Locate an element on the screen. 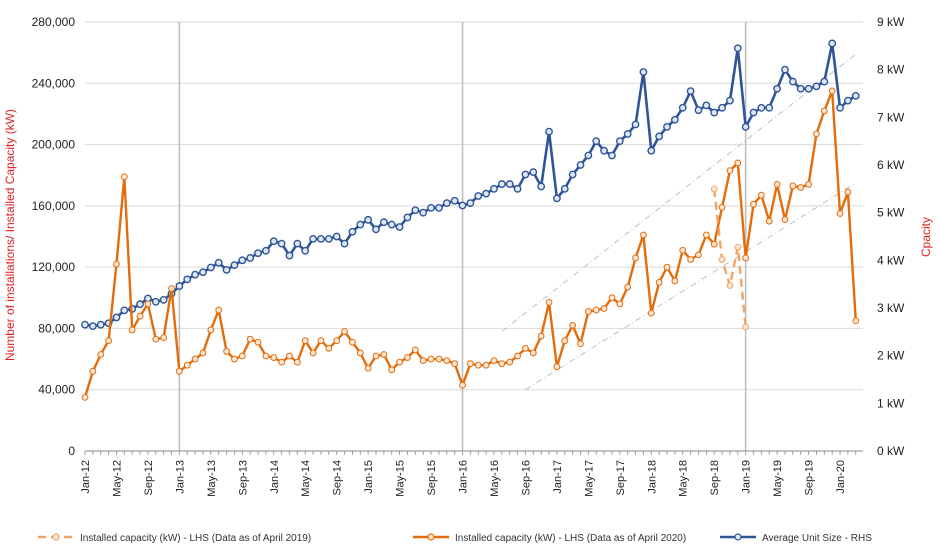 The image size is (940, 555). x-tick-label: Sep-18 is located at coordinates (715, 477).